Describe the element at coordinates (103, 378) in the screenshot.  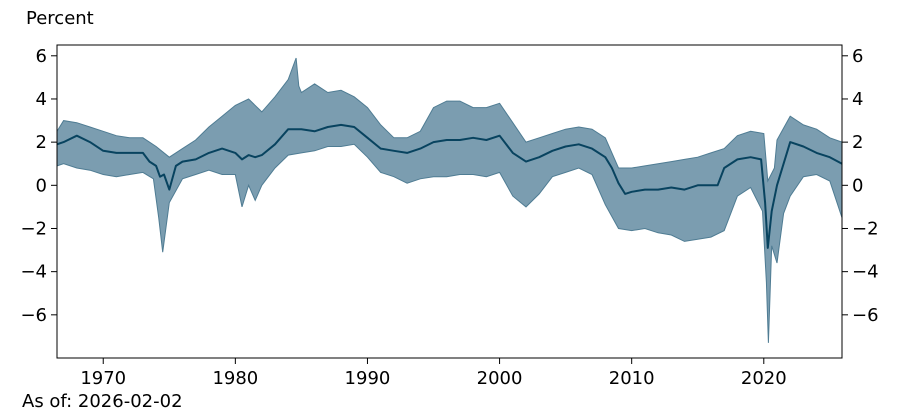
I see `x-tick-label: 1970` at that location.